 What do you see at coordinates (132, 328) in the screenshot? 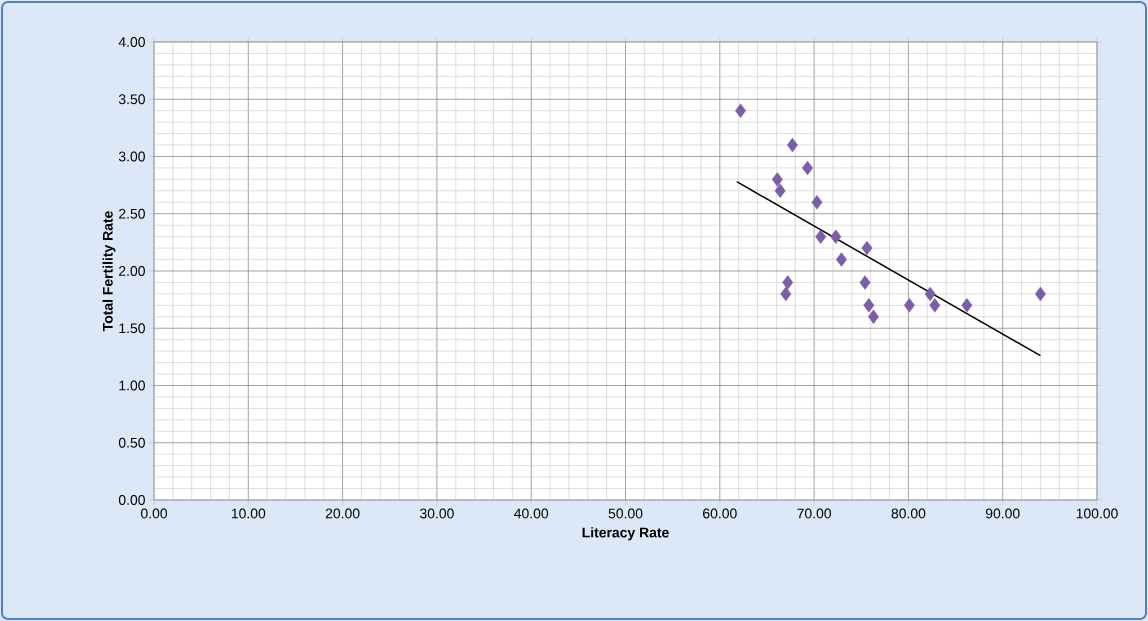
I see `y-tick-label: 1.50` at bounding box center [132, 328].